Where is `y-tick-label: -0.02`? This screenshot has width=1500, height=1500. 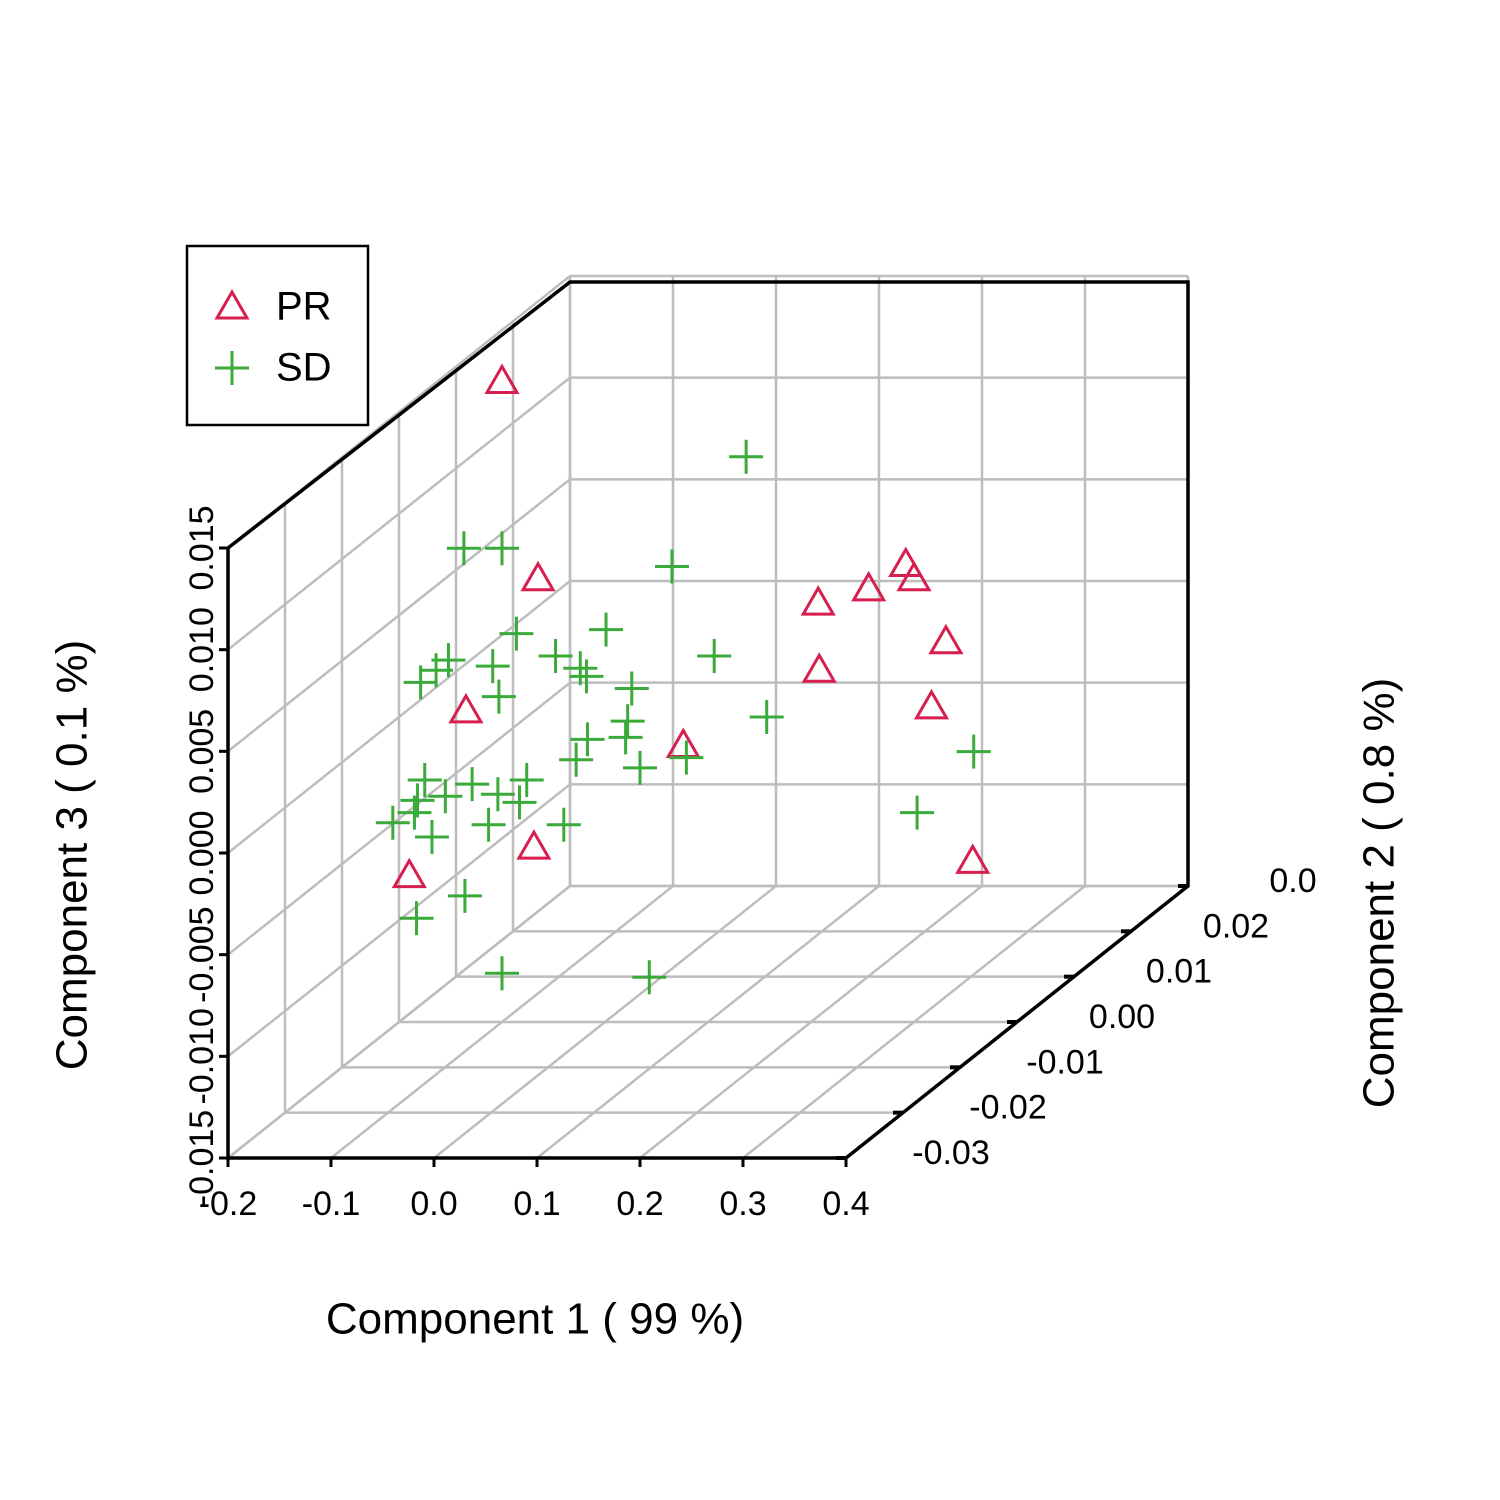 y-tick-label: -0.02 is located at coordinates (1008, 1108).